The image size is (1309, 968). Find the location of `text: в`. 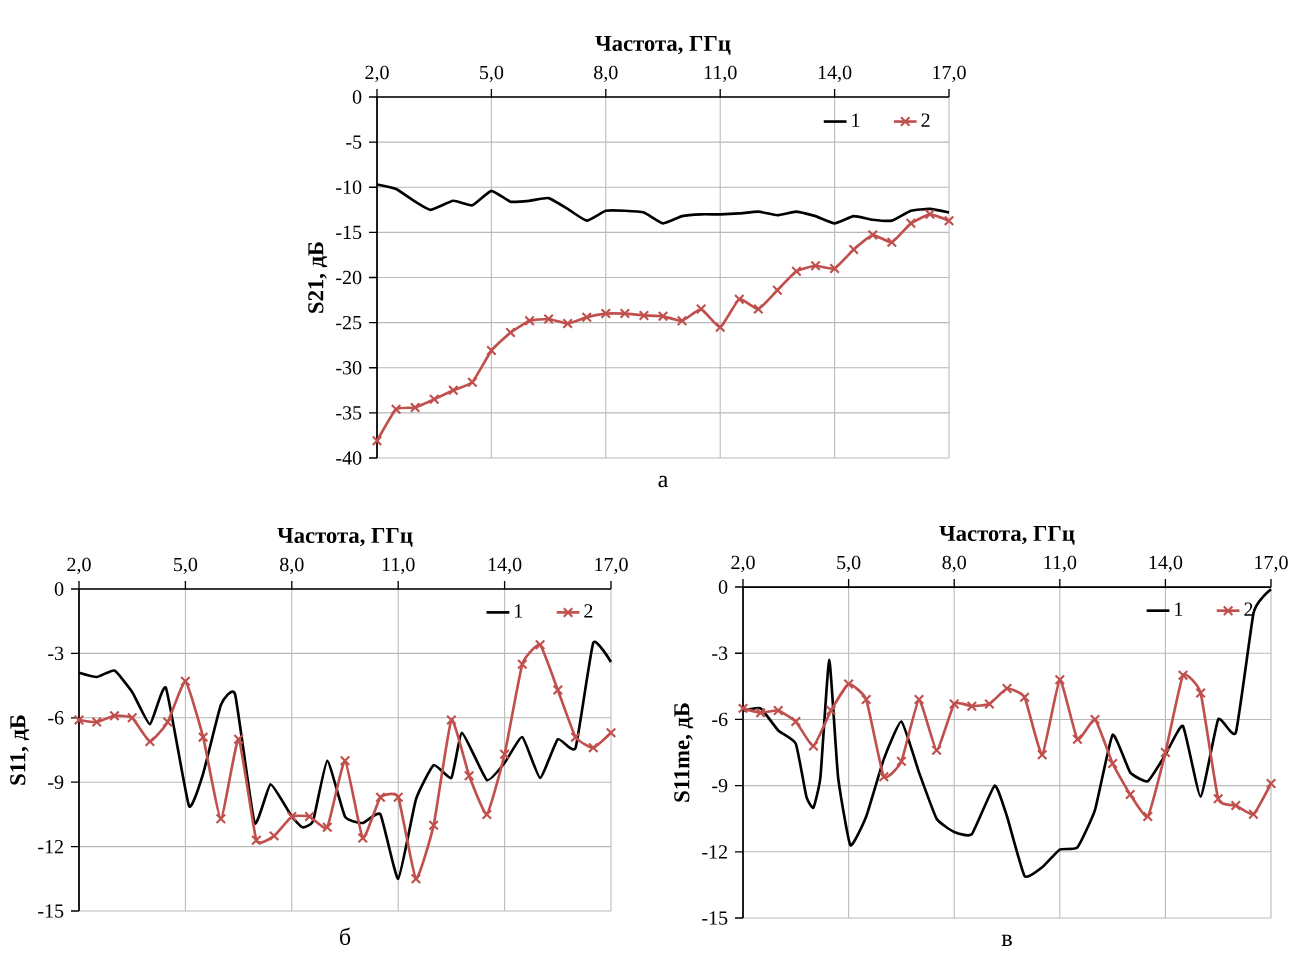

text: в is located at coordinates (1006, 940).